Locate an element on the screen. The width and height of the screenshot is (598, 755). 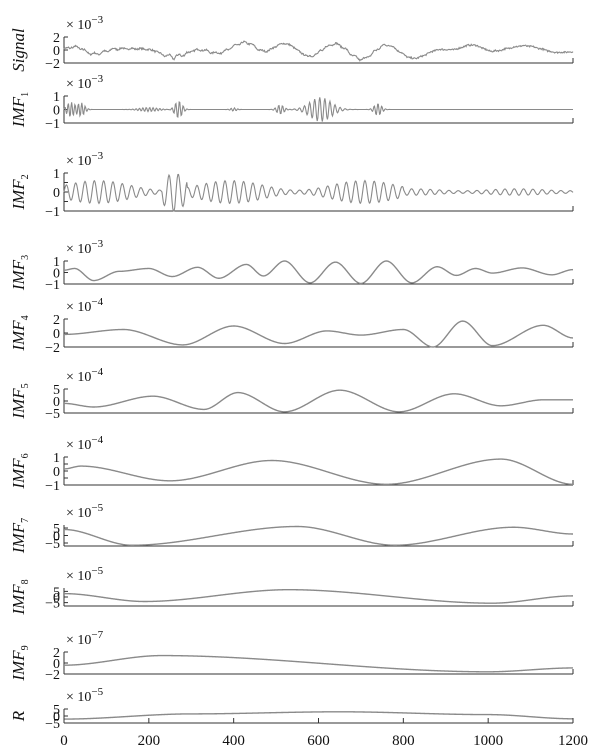
series-label: IMF6 is located at coordinates (20, 471).